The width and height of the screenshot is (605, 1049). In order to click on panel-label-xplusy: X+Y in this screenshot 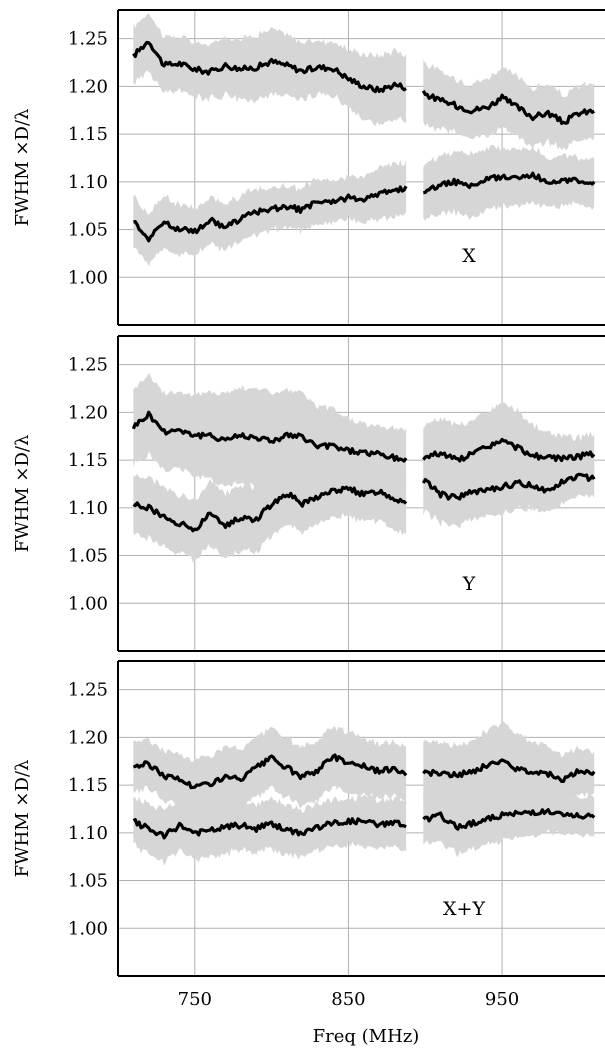, I will do `click(464, 909)`.